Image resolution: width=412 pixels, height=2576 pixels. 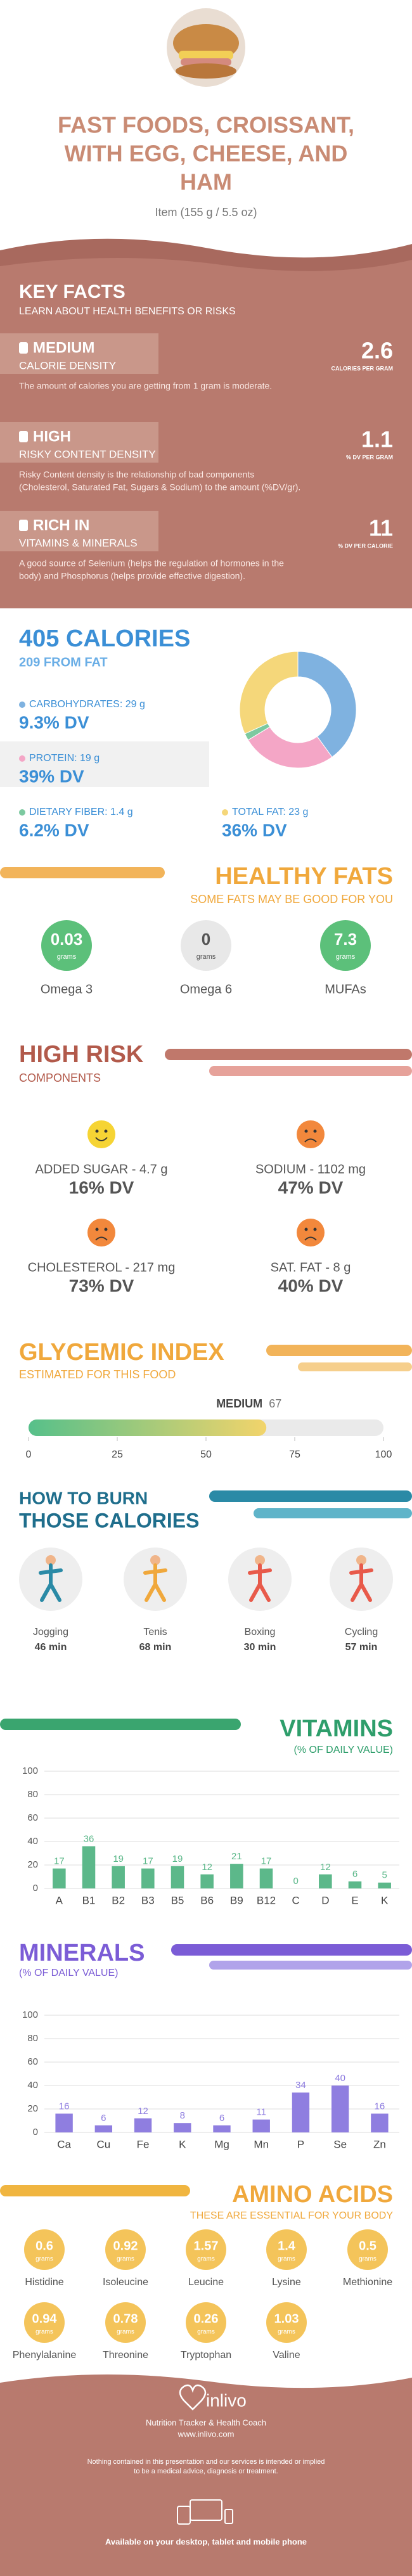 I want to click on section-subtitle: THESE ARE ESSENTIAL FOR YOUR BODY, so click(x=291, y=2215).